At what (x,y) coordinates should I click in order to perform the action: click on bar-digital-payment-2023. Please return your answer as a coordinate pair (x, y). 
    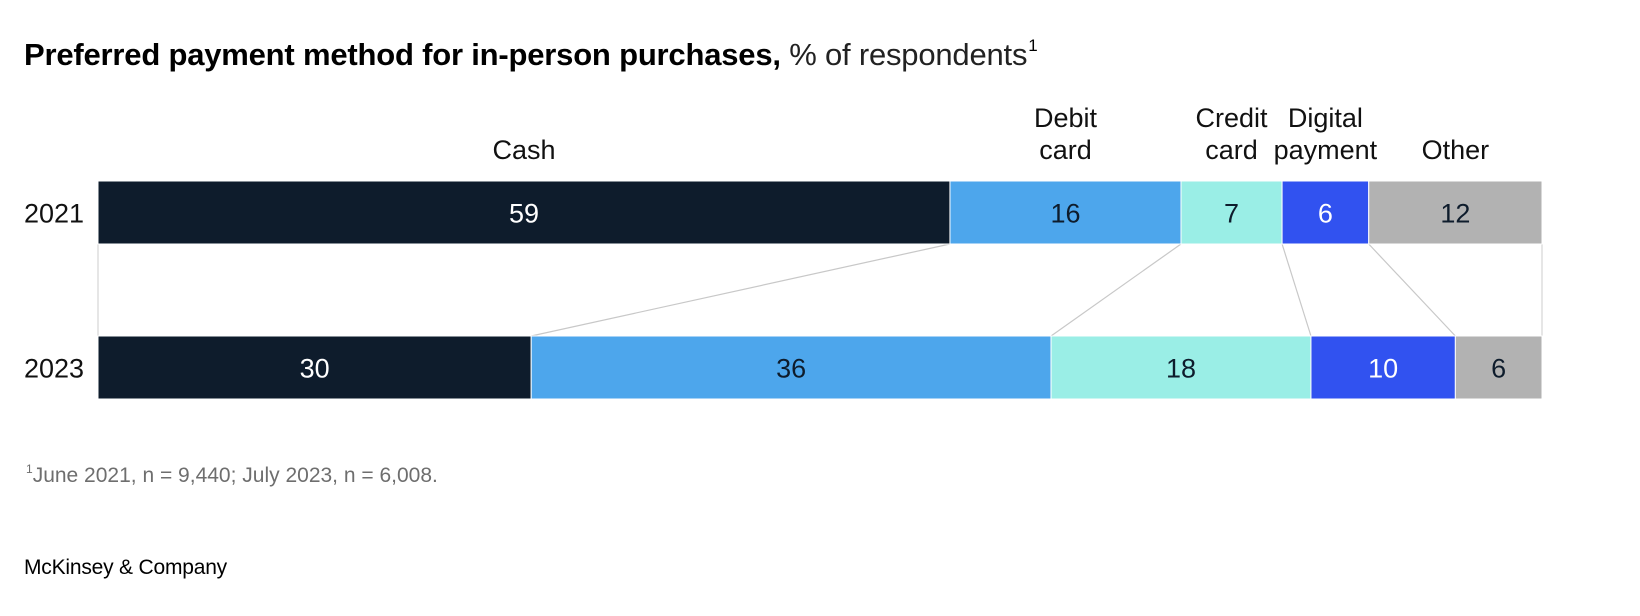
    Looking at the image, I should click on (1383, 367).